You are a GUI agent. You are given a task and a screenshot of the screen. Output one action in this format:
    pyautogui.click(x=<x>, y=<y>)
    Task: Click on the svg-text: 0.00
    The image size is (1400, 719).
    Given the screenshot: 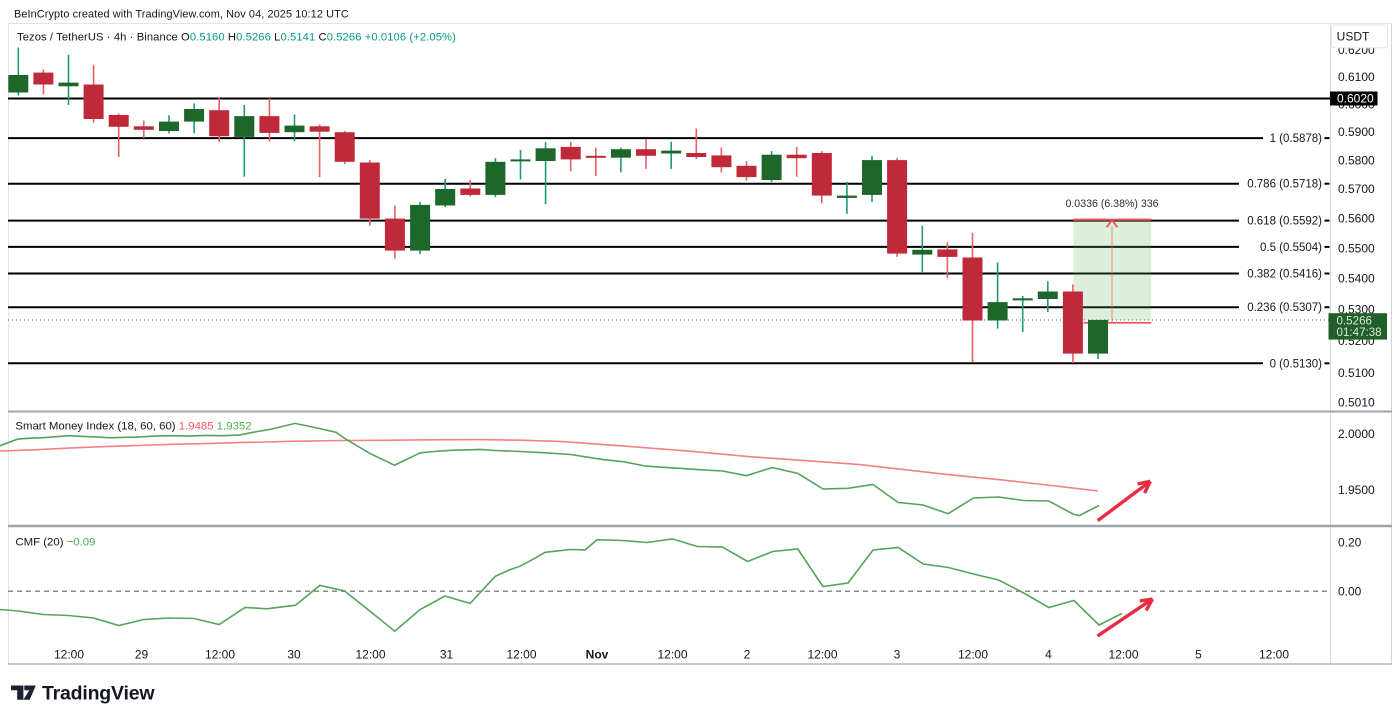 What is the action you would take?
    pyautogui.click(x=1350, y=592)
    